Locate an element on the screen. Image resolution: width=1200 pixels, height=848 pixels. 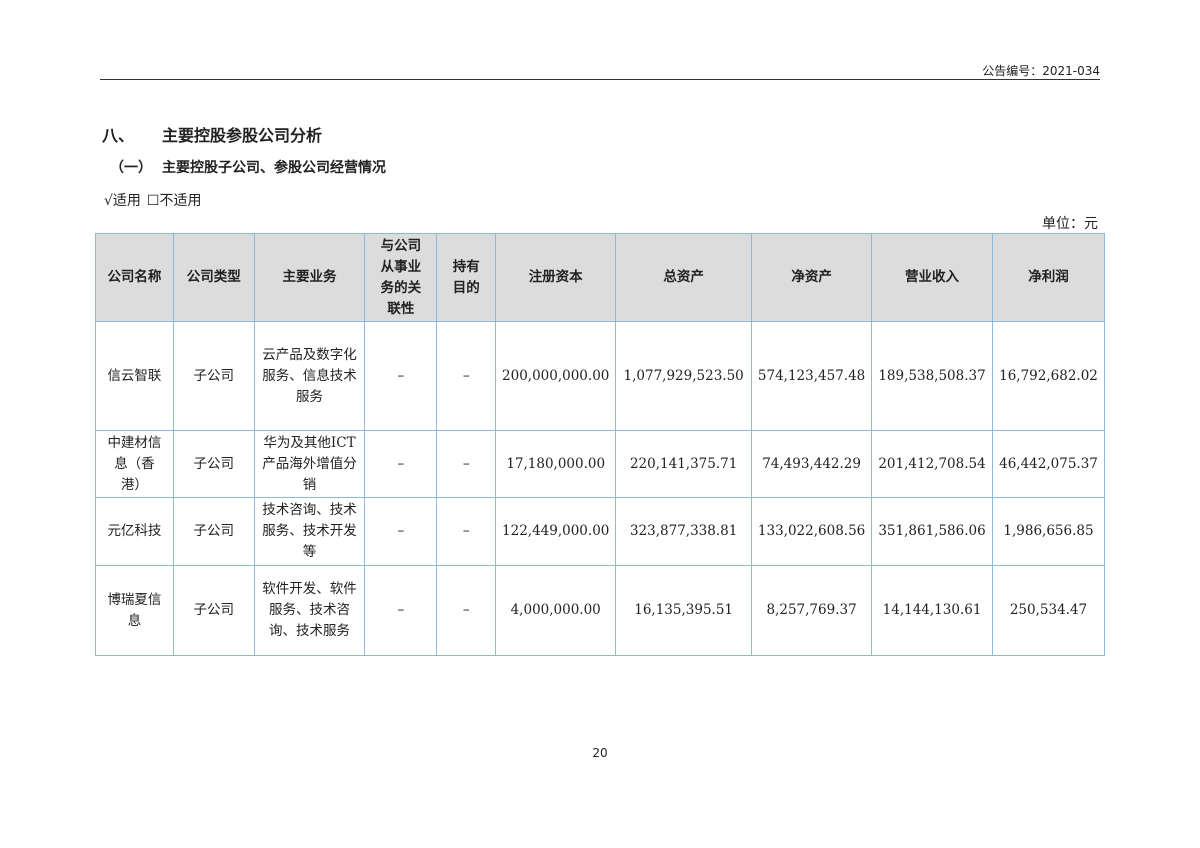
column-header: 注册资本 is located at coordinates (556, 277).